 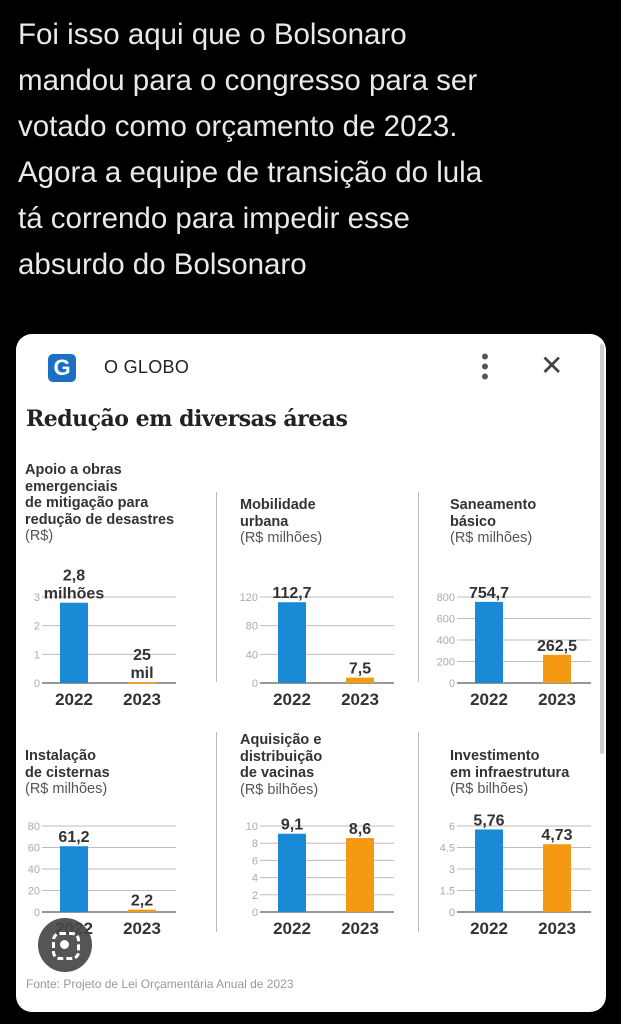 I want to click on data-label: 5,76, so click(x=488, y=820).